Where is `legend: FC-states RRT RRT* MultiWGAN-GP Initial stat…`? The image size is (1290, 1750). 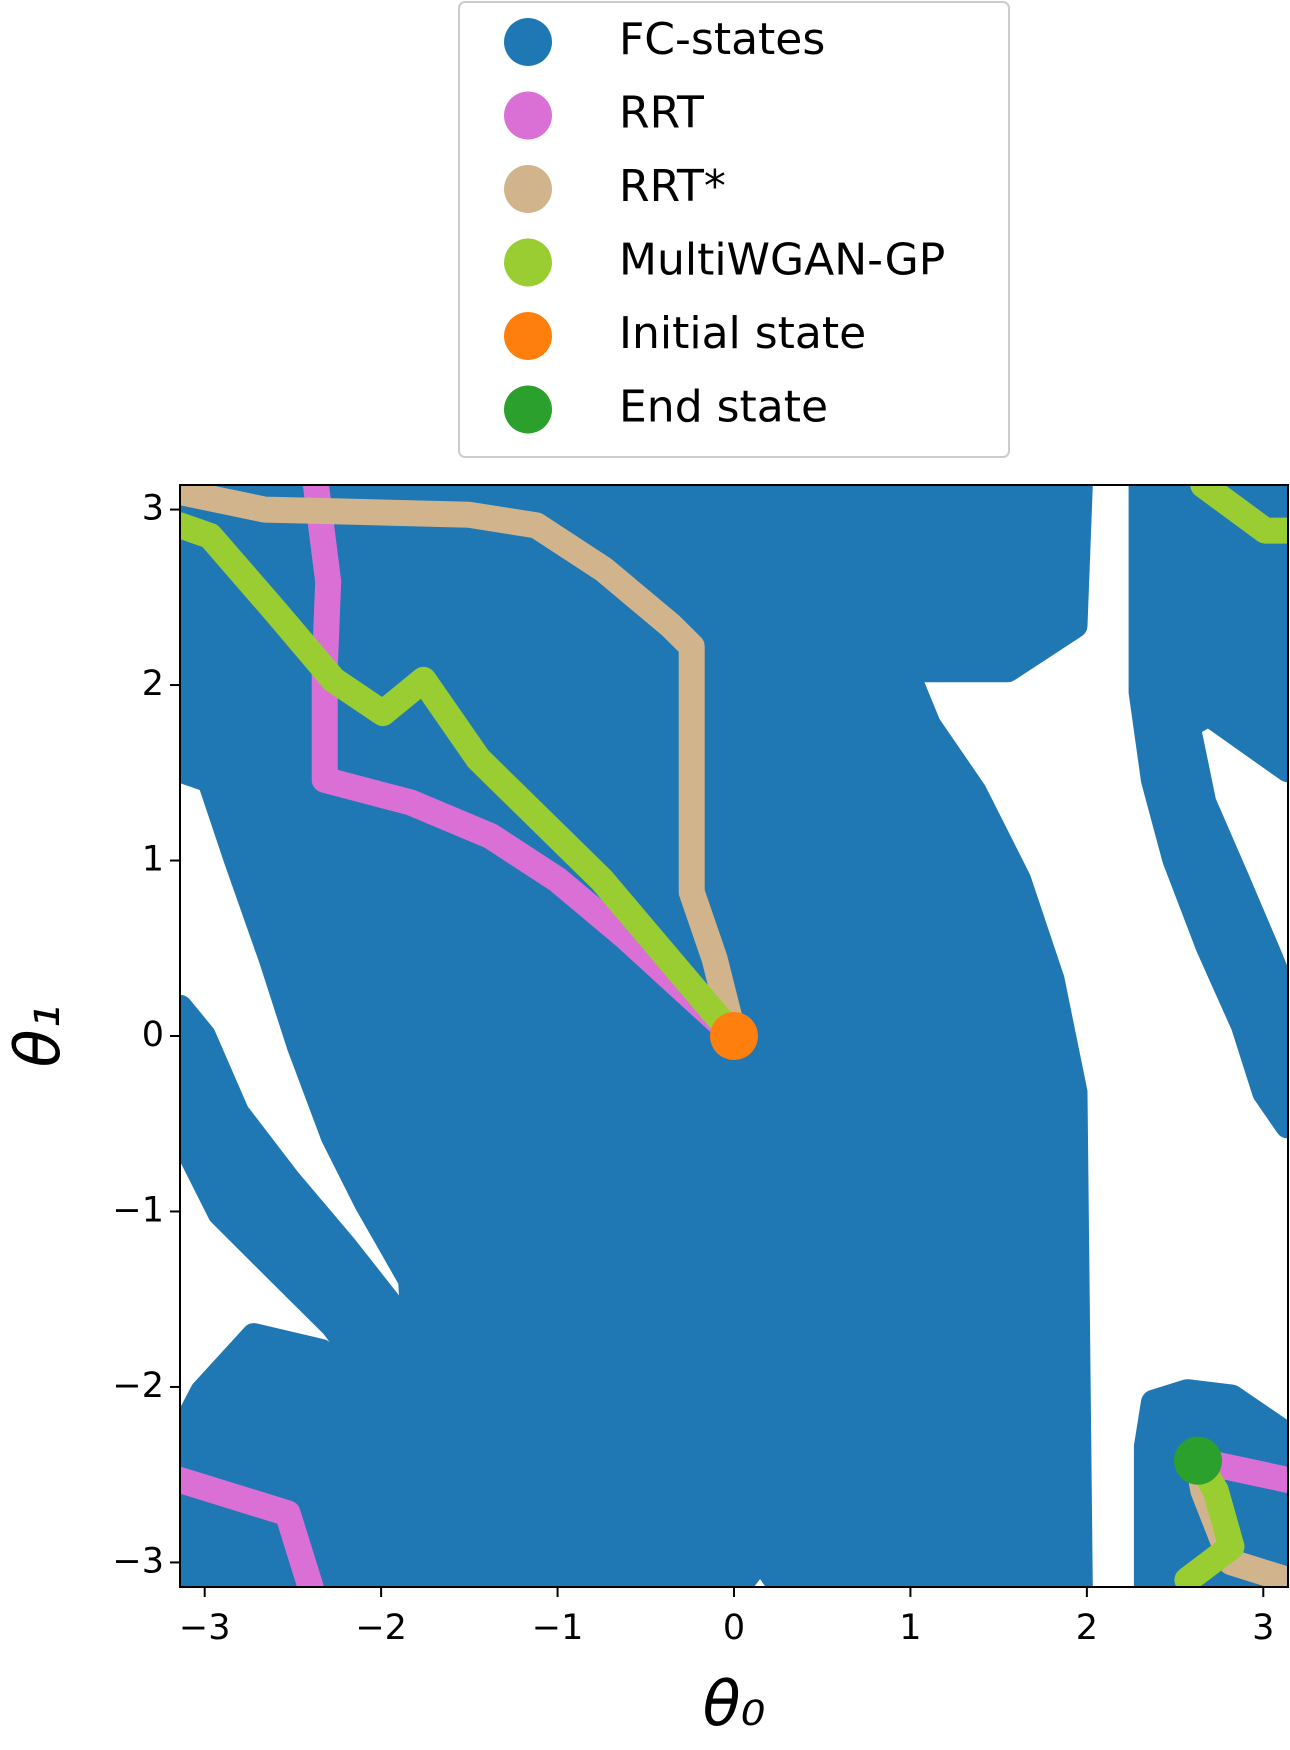 legend: FC-states RRT RRT* MultiWGAN-GP Initial stat… is located at coordinates (734, 229).